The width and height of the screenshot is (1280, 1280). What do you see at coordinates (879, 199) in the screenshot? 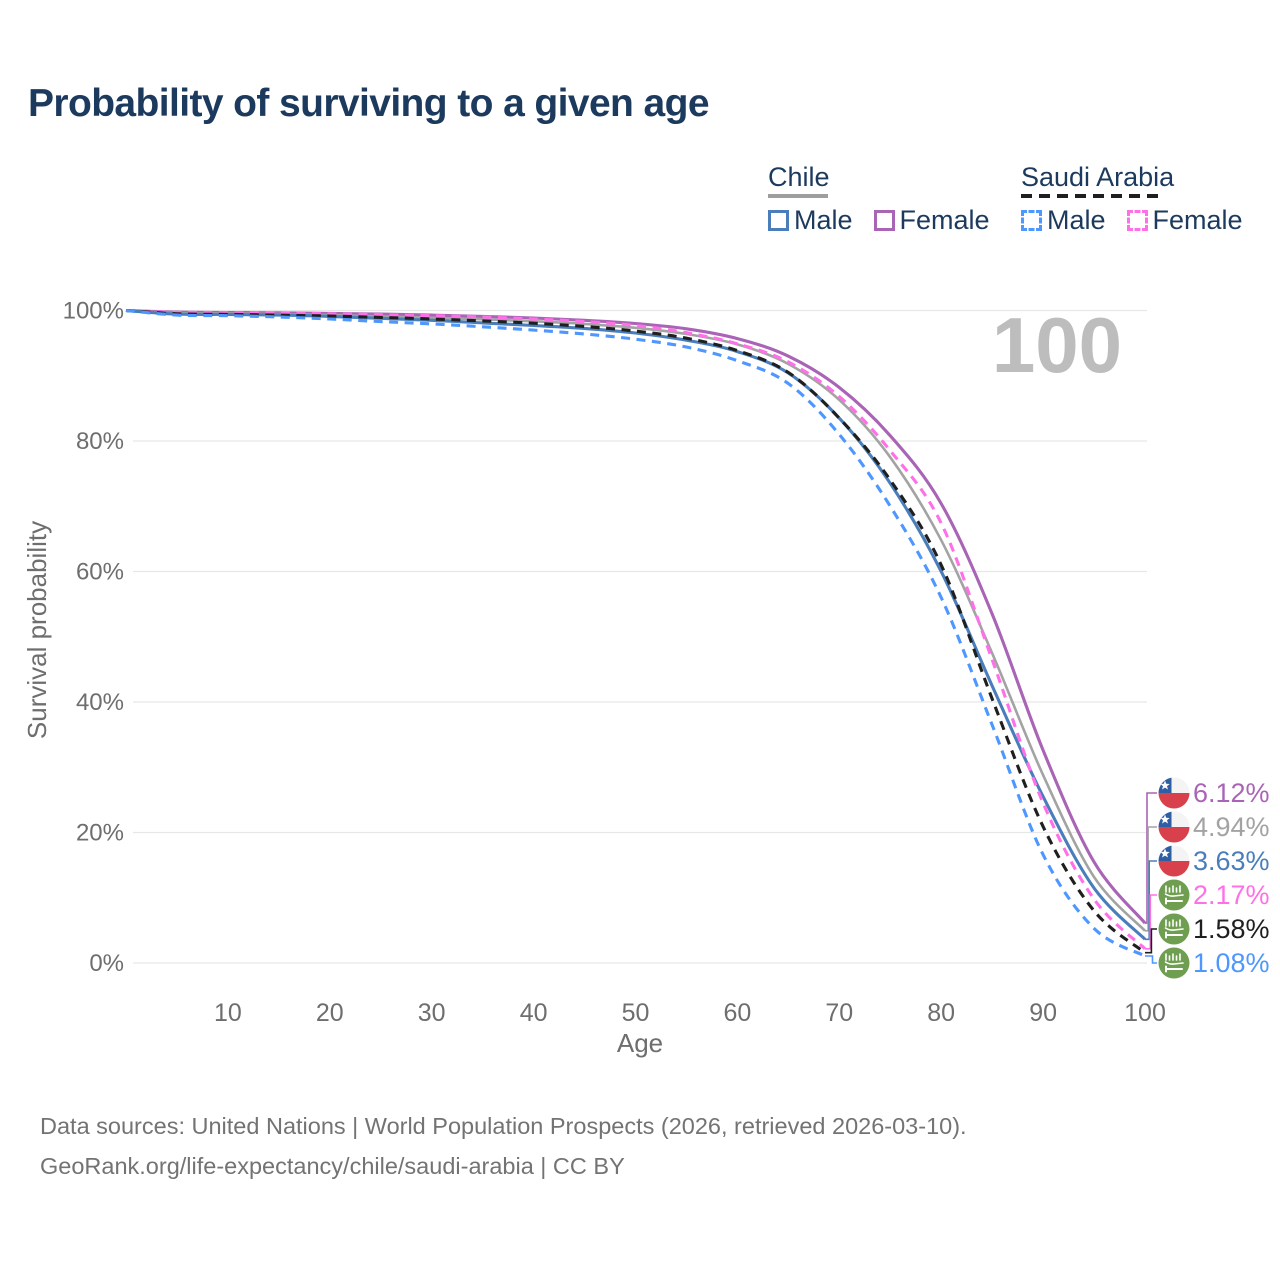
I see `legend-group-chile: Chile Male Female` at bounding box center [879, 199].